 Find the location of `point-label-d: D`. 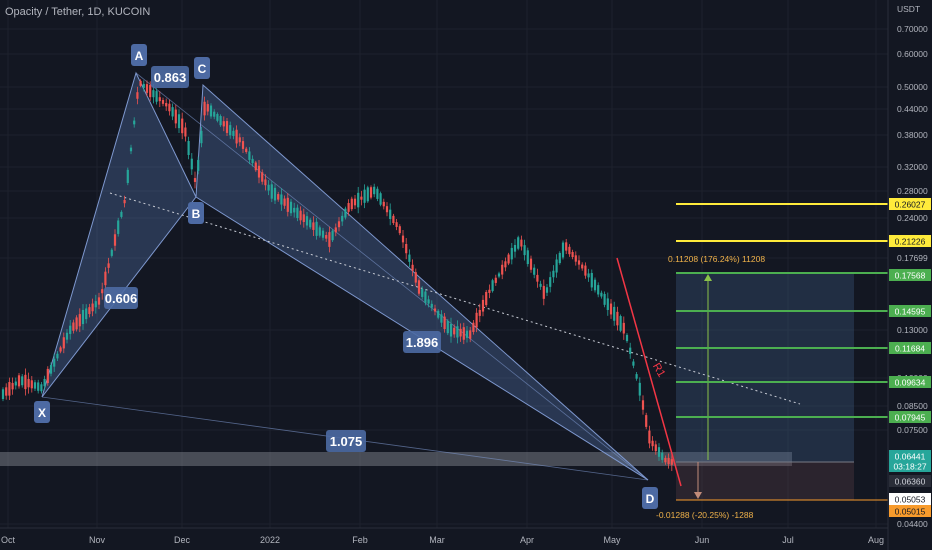

point-label-d: D is located at coordinates (650, 499).